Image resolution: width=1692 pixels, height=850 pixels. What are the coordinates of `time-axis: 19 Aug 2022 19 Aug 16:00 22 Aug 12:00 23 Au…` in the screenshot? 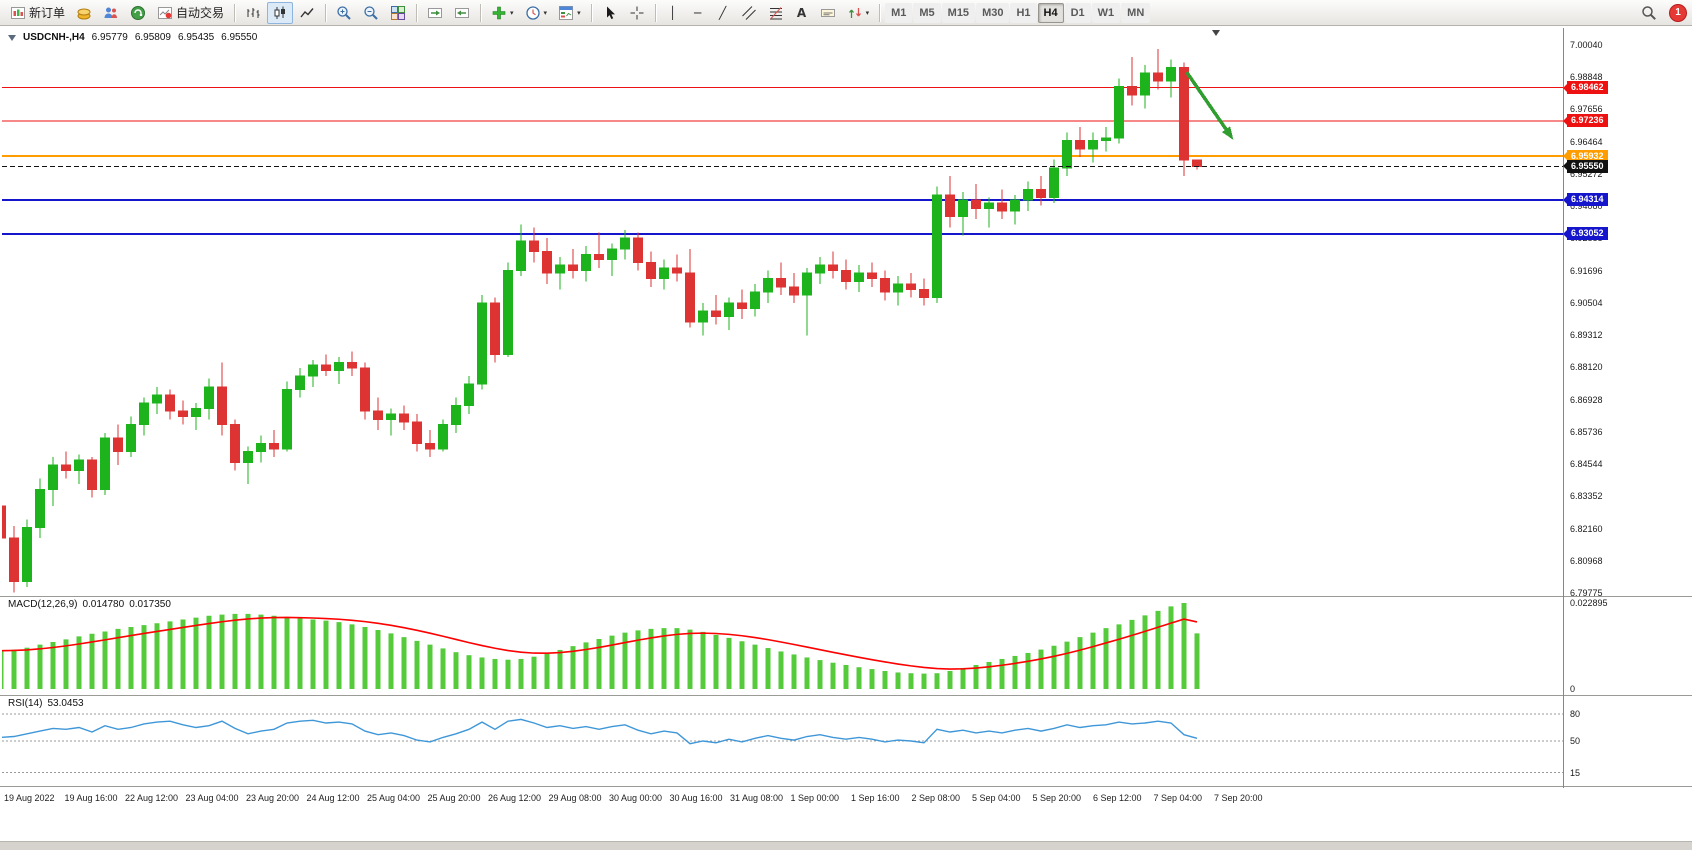 It's located at (781, 801).